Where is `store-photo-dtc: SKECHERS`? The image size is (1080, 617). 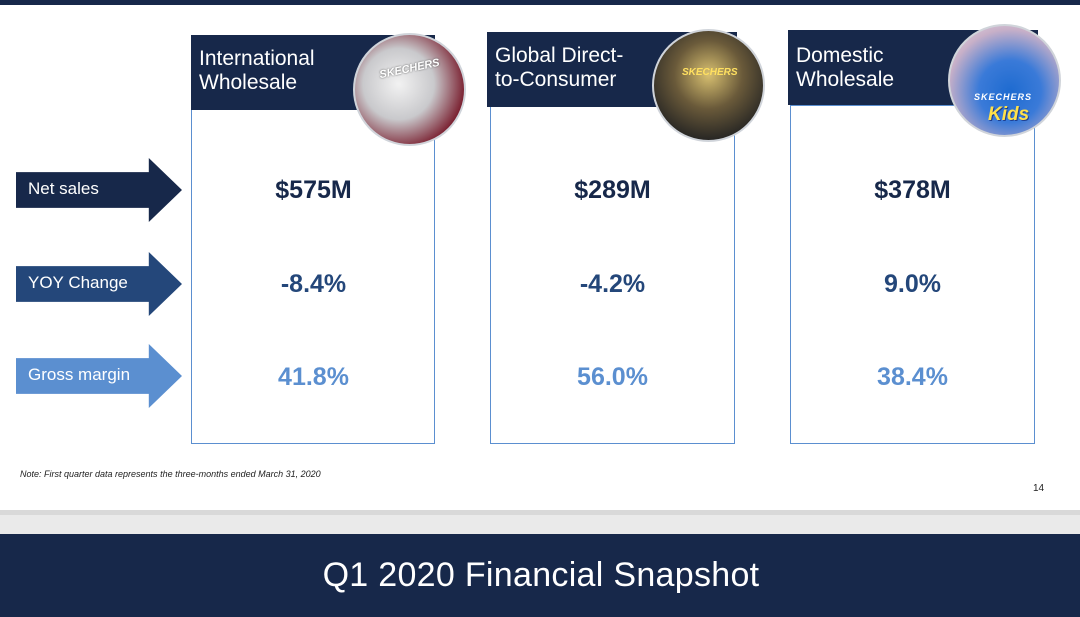 store-photo-dtc: SKECHERS is located at coordinates (708, 85).